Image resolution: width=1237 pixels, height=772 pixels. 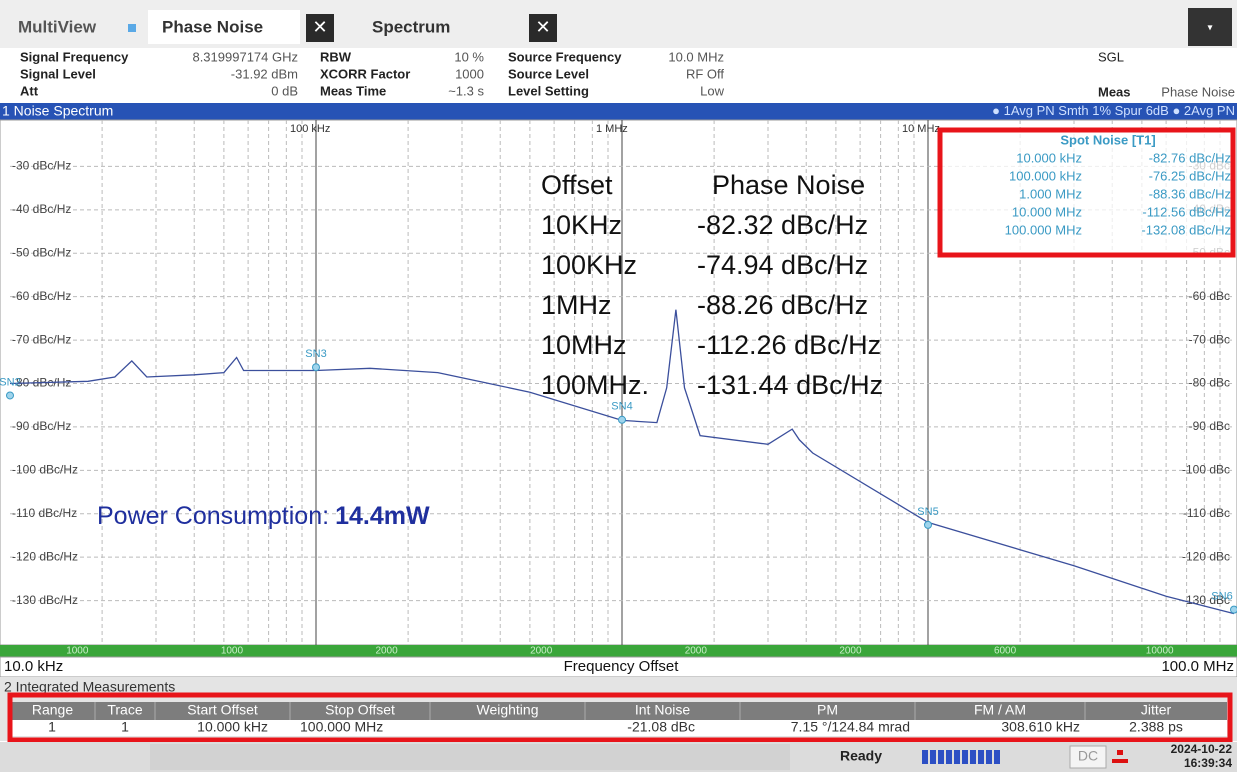 What do you see at coordinates (1190, 193) in the screenshot?
I see `spot-value: -88.36 dBc/Hz` at bounding box center [1190, 193].